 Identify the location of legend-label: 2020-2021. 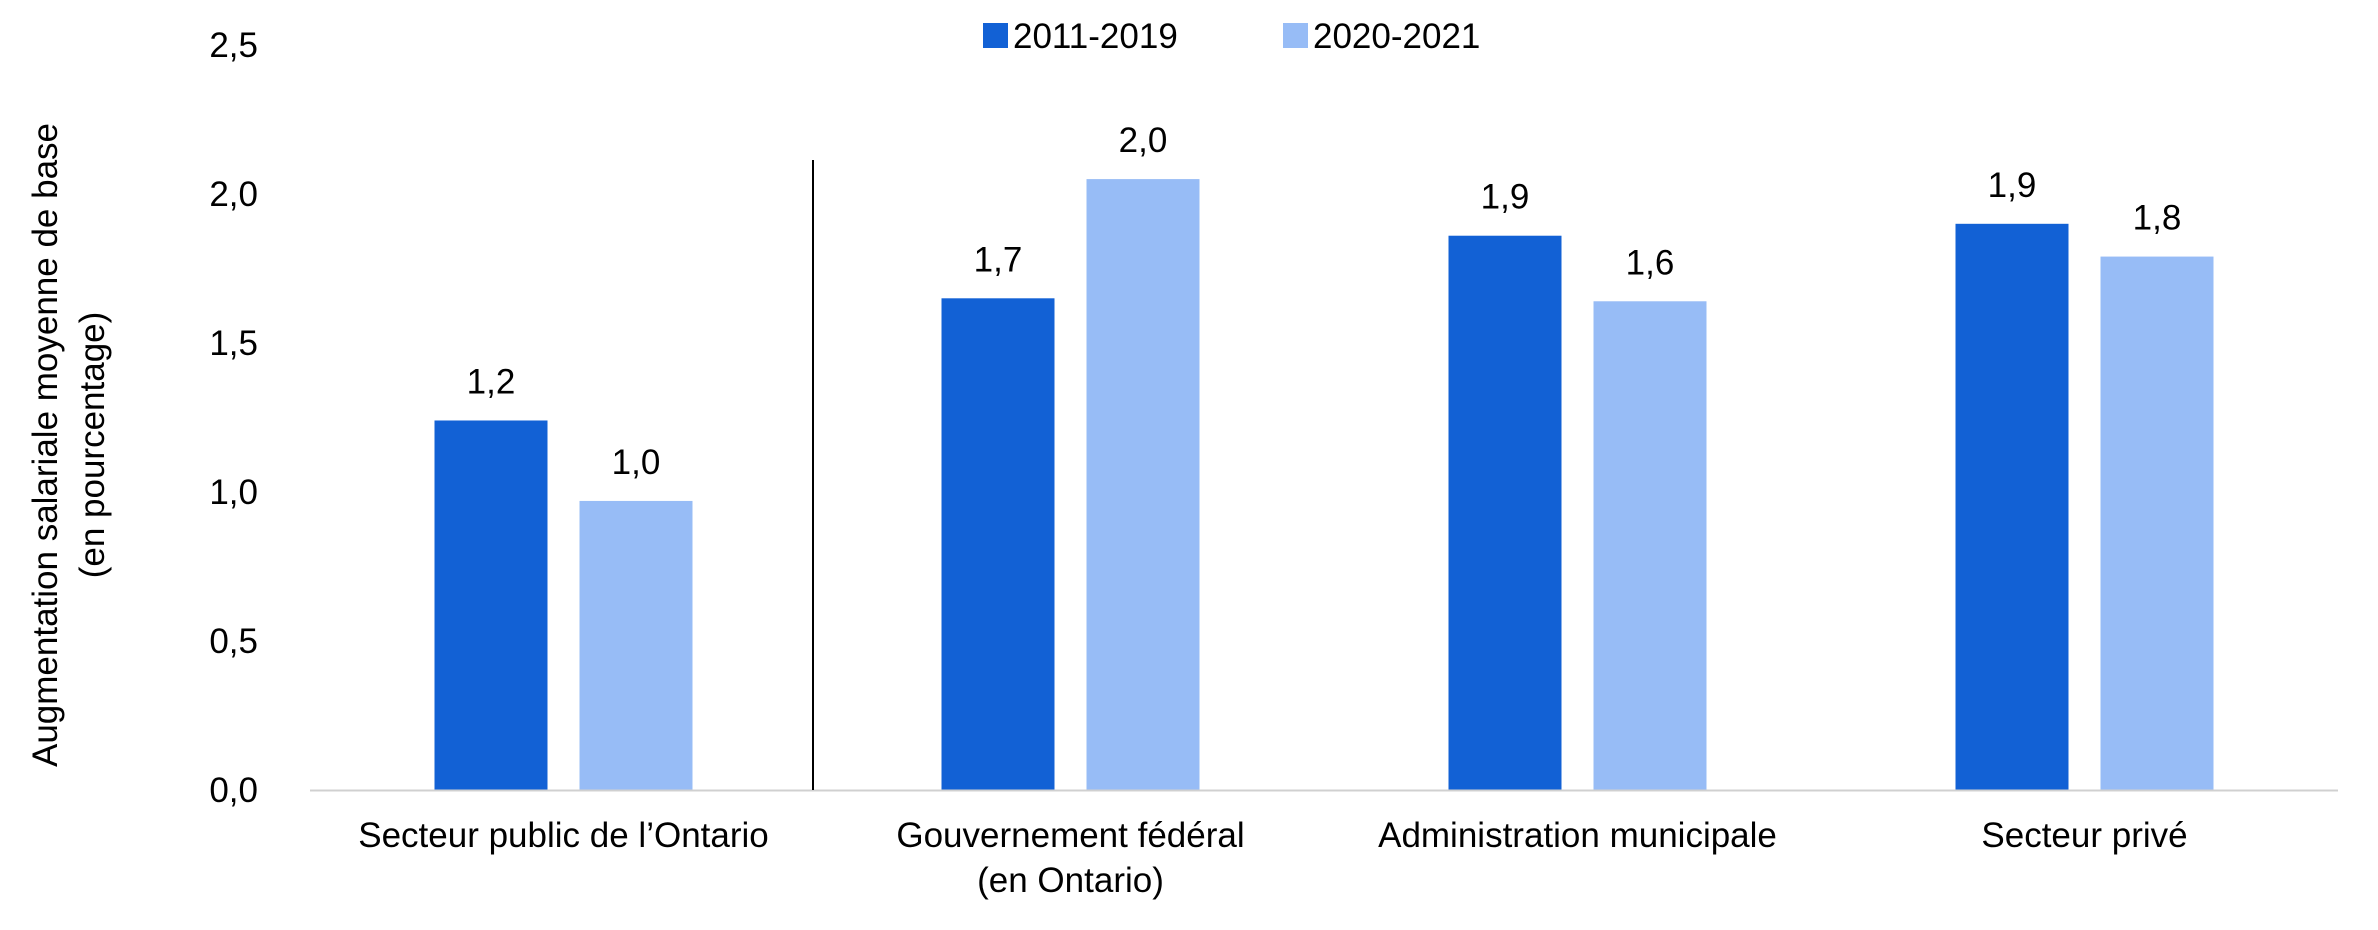
(1396, 36).